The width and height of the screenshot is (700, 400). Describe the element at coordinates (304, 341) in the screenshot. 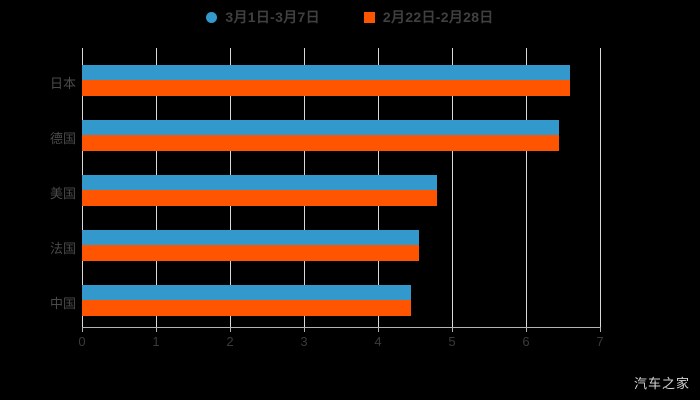

I see `x-axis-tick-label: 3` at that location.